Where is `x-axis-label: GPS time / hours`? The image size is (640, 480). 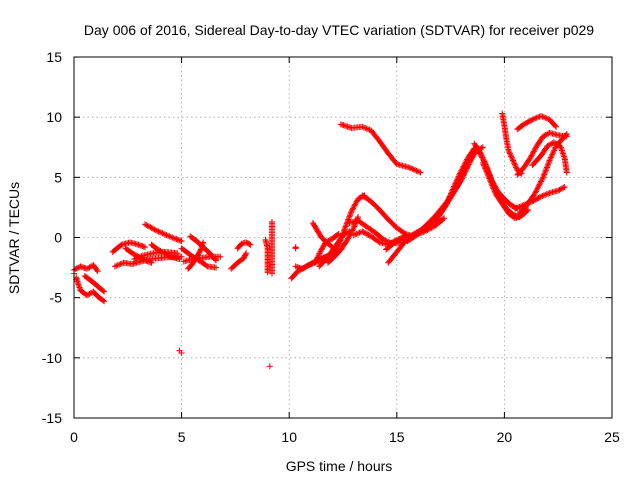
x-axis-label: GPS time / hours is located at coordinates (339, 466).